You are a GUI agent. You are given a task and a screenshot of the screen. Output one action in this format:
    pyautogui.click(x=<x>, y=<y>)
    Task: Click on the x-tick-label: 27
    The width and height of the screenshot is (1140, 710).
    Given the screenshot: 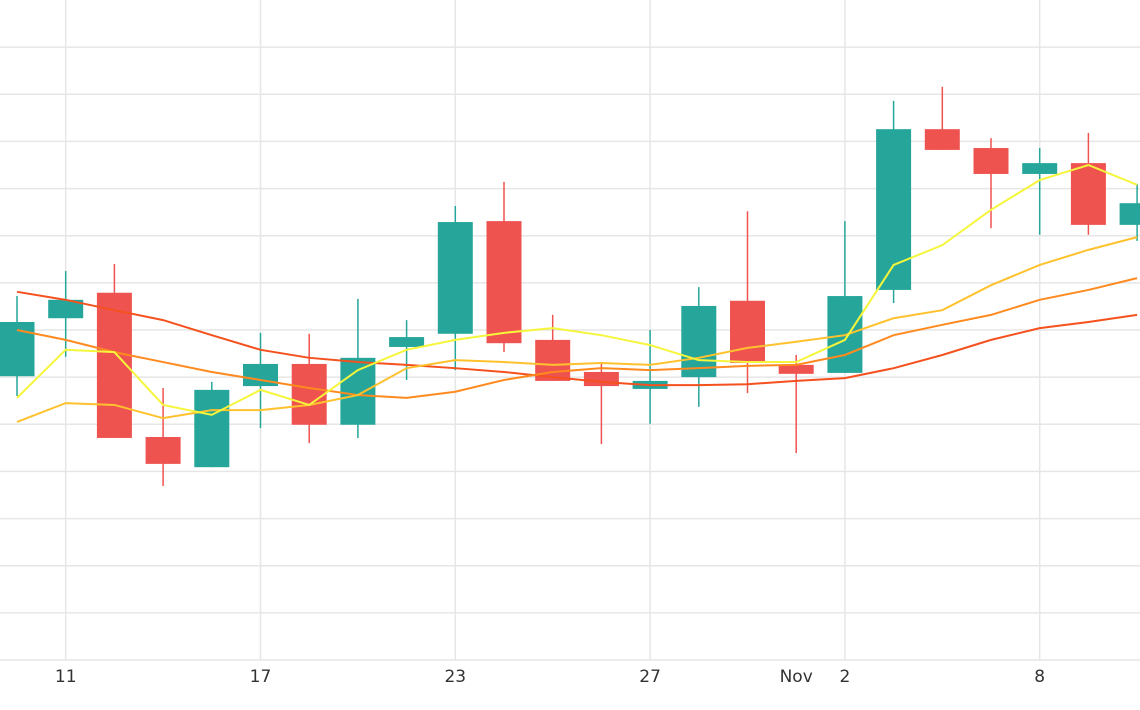 What is the action you would take?
    pyautogui.click(x=650, y=677)
    